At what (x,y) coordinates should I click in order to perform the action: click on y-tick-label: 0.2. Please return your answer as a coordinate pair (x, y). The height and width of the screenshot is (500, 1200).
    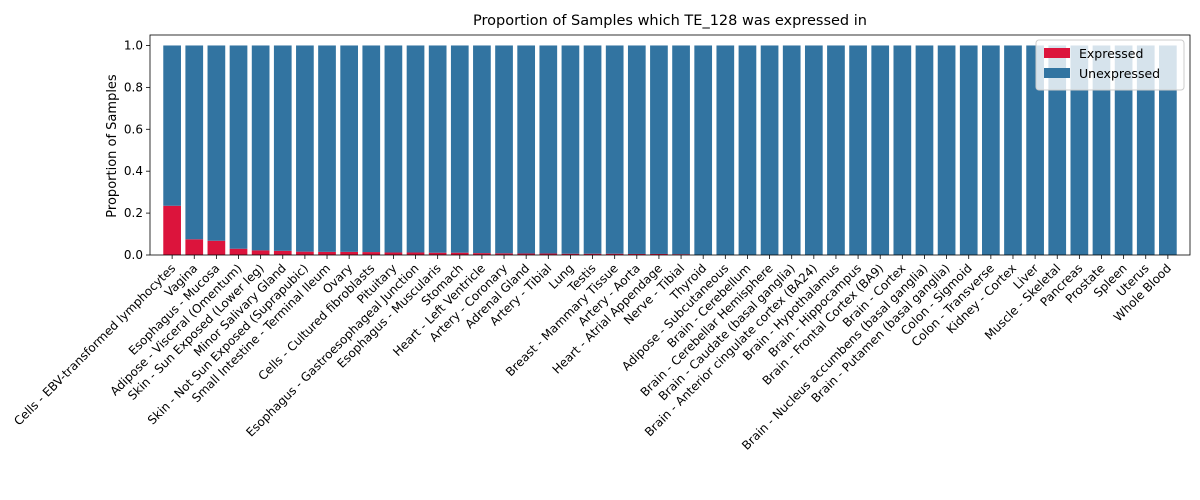
    Looking at the image, I should click on (133, 213).